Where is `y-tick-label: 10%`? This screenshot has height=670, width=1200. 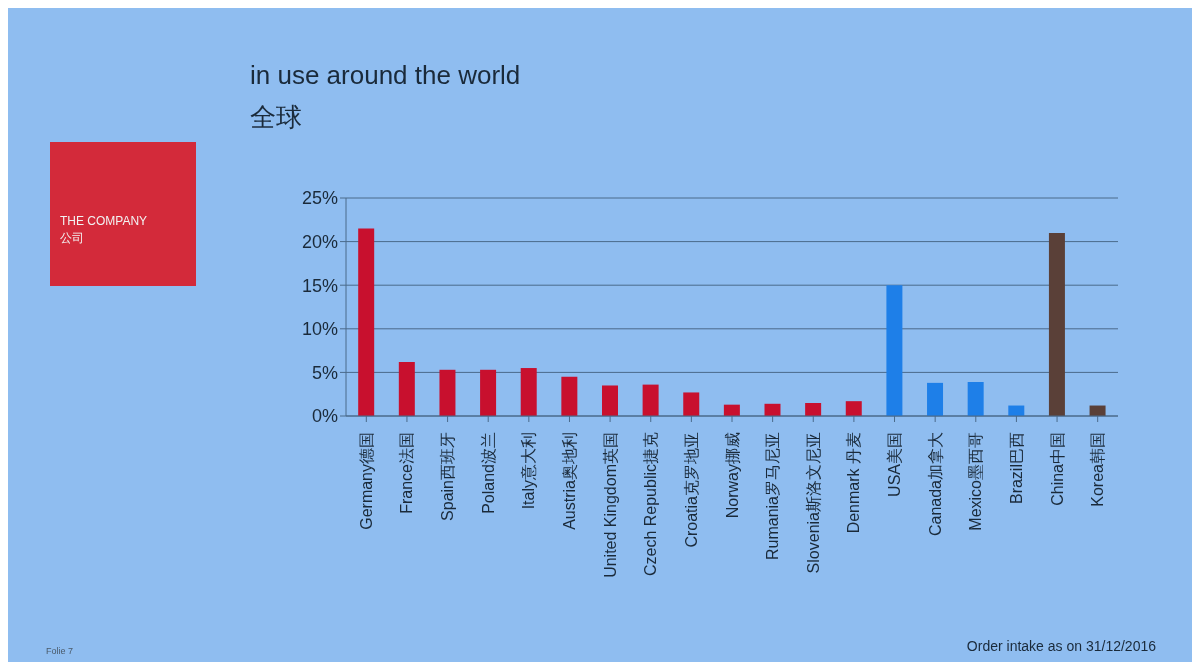 y-tick-label: 10% is located at coordinates (319, 329).